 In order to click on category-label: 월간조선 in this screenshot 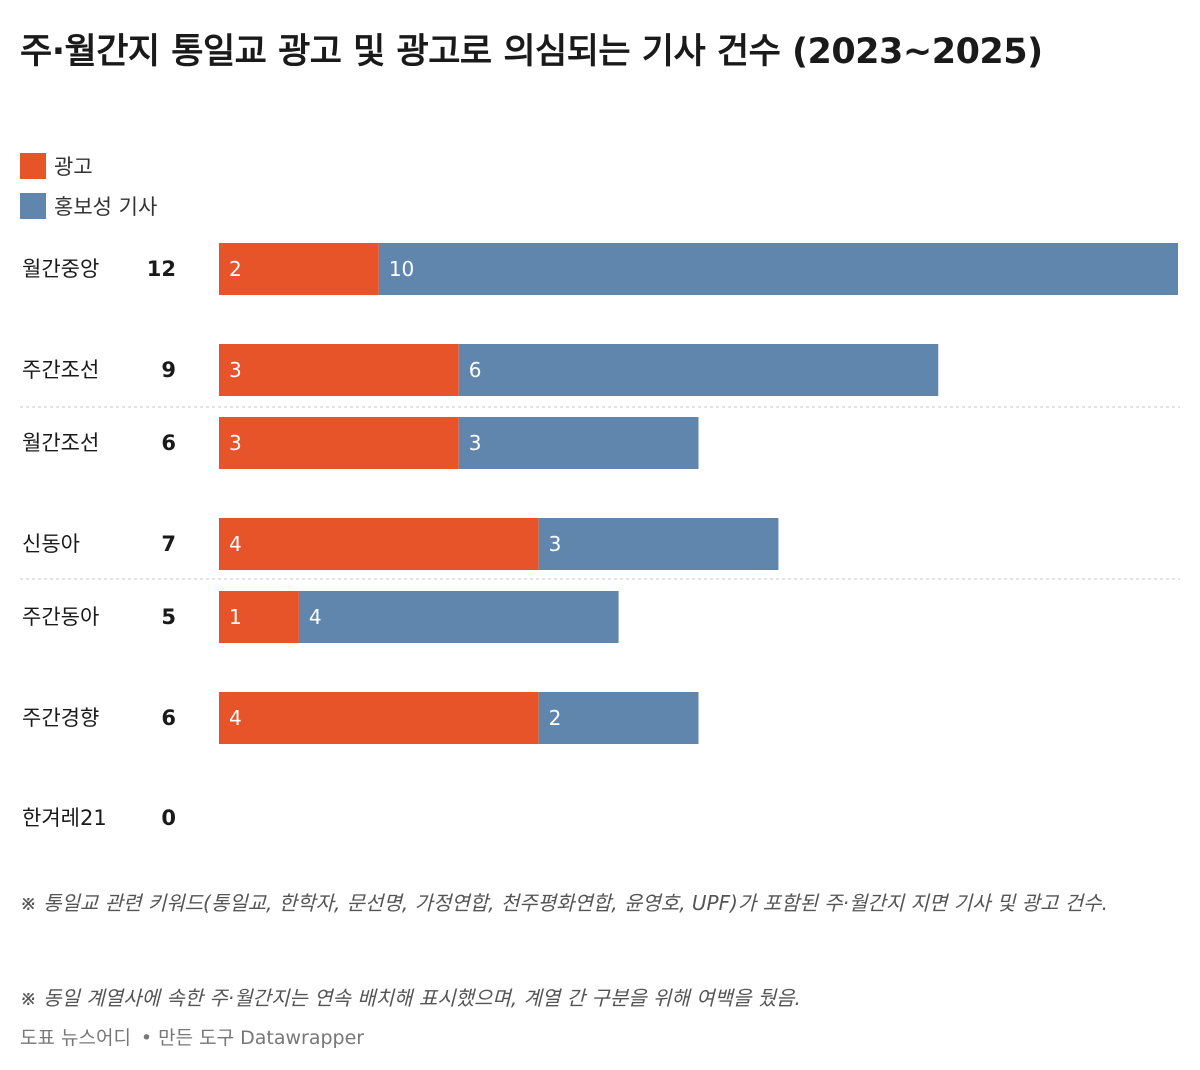, I will do `click(60, 443)`.